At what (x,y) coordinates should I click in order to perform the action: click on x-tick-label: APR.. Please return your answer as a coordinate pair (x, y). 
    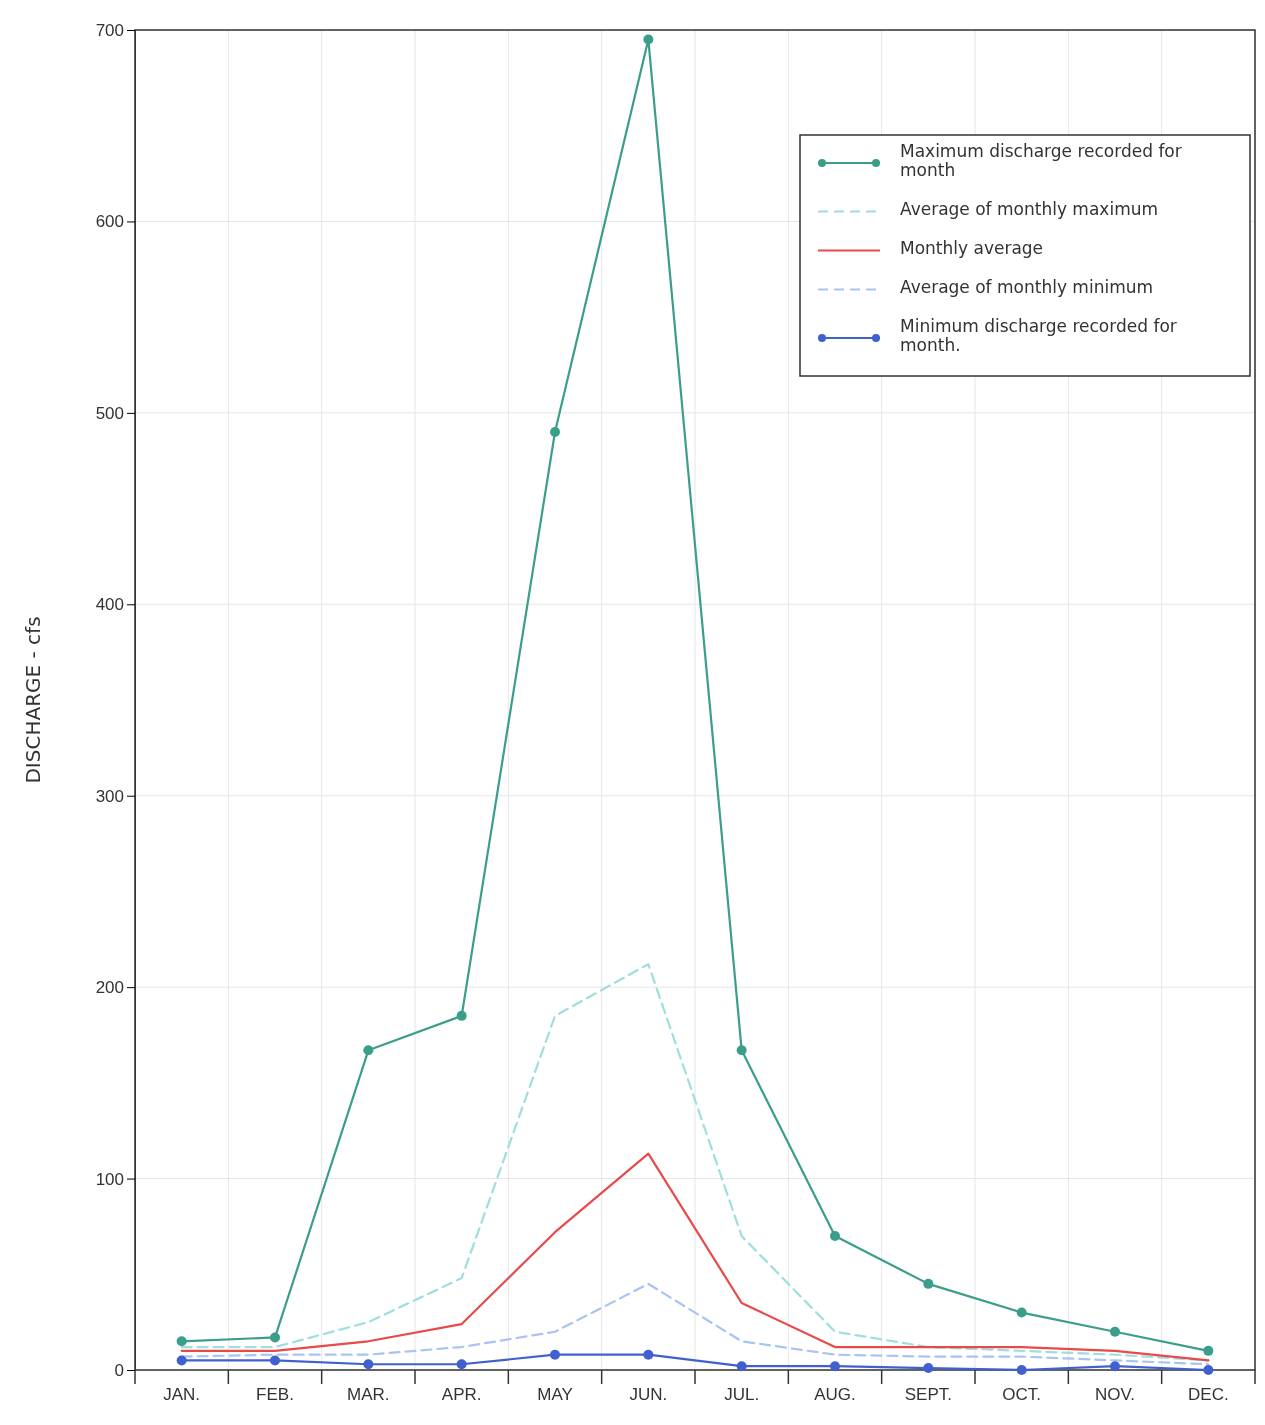
    Looking at the image, I should click on (461, 1395).